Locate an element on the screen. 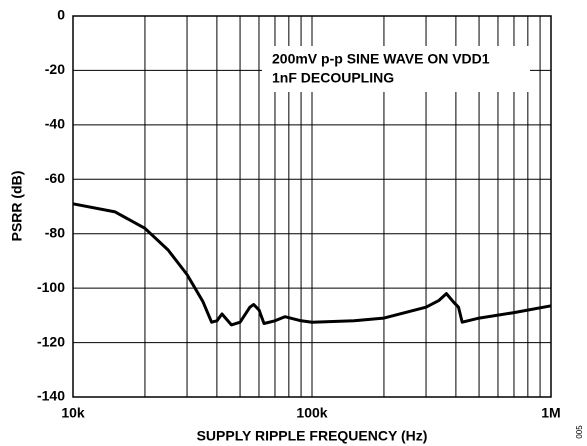 This screenshot has width=587, height=446. y-tick-label: -20 is located at coordinates (55, 69).